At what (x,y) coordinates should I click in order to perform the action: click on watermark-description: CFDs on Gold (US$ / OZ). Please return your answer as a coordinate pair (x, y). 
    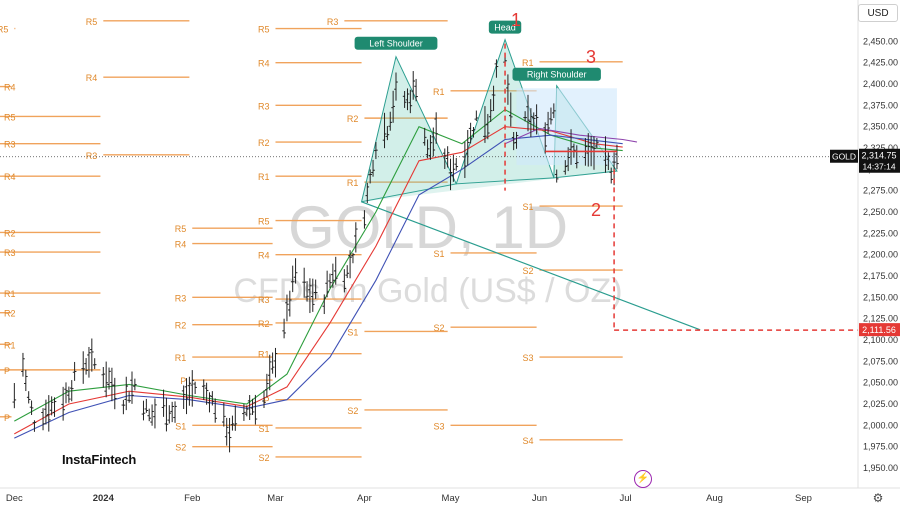
    Looking at the image, I should click on (427, 291).